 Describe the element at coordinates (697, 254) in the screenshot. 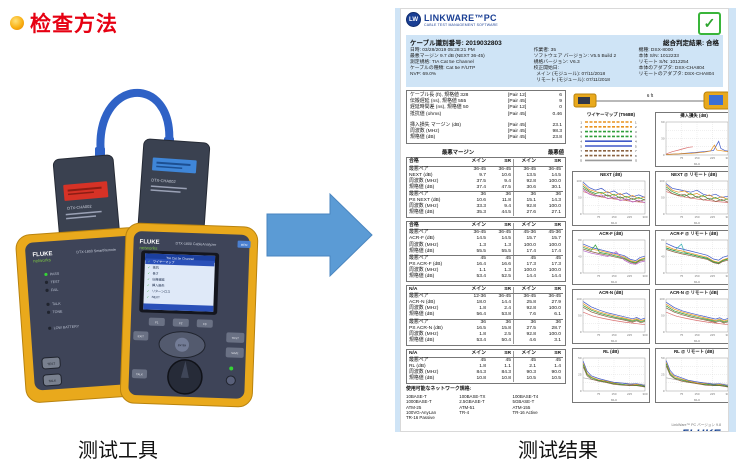

I see `chart-series-p3` at that location.